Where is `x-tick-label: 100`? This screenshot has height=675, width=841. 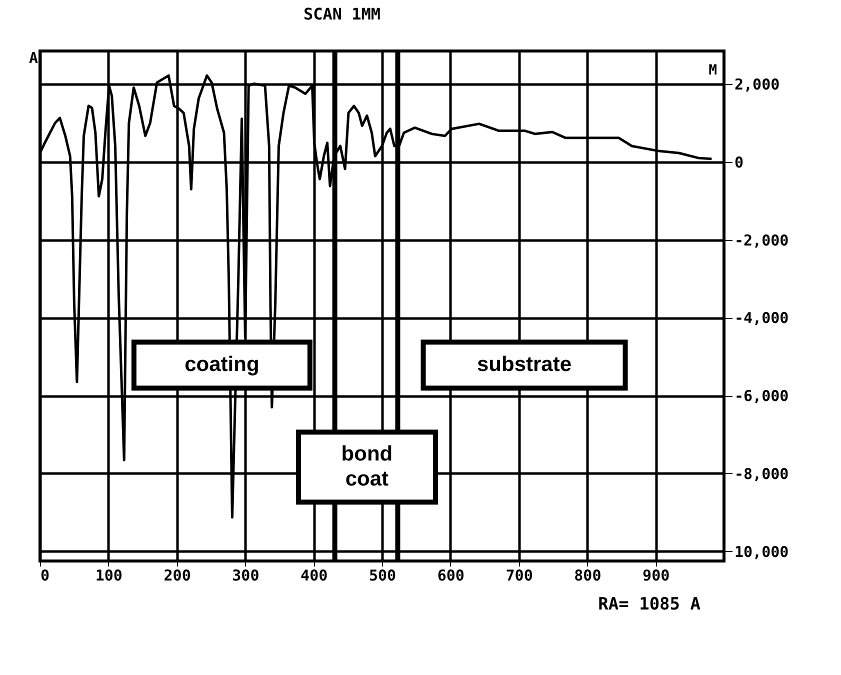
x-tick-label: 100 is located at coordinates (108, 575).